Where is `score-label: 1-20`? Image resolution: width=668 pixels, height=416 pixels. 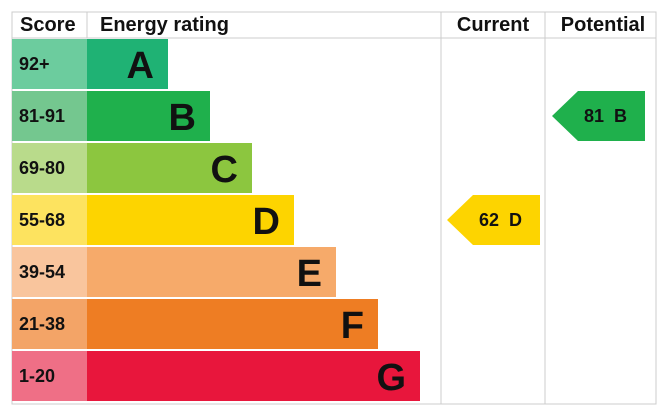 score-label: 1-20 is located at coordinates (37, 376).